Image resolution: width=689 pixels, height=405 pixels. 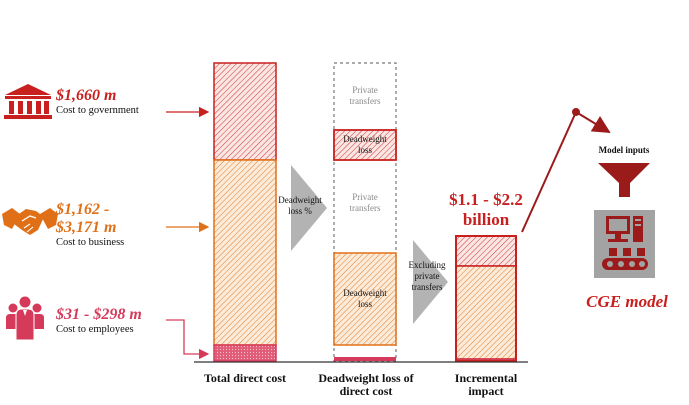 What do you see at coordinates (83, 209) in the screenshot?
I see `business-amount-line1: $1,162 -` at bounding box center [83, 209].